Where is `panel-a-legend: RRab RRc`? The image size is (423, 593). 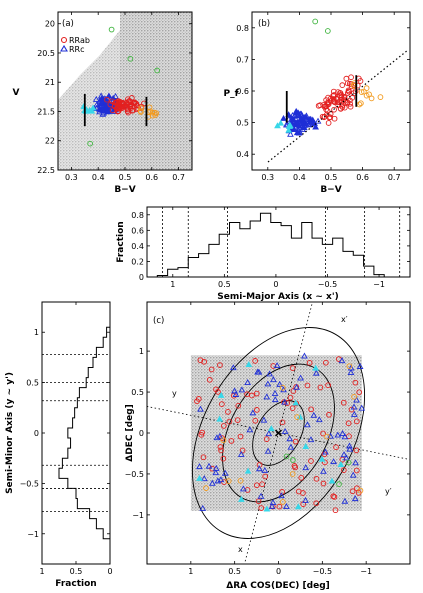
panel-a-legend: RRab RRc is located at coordinates (75, 45).